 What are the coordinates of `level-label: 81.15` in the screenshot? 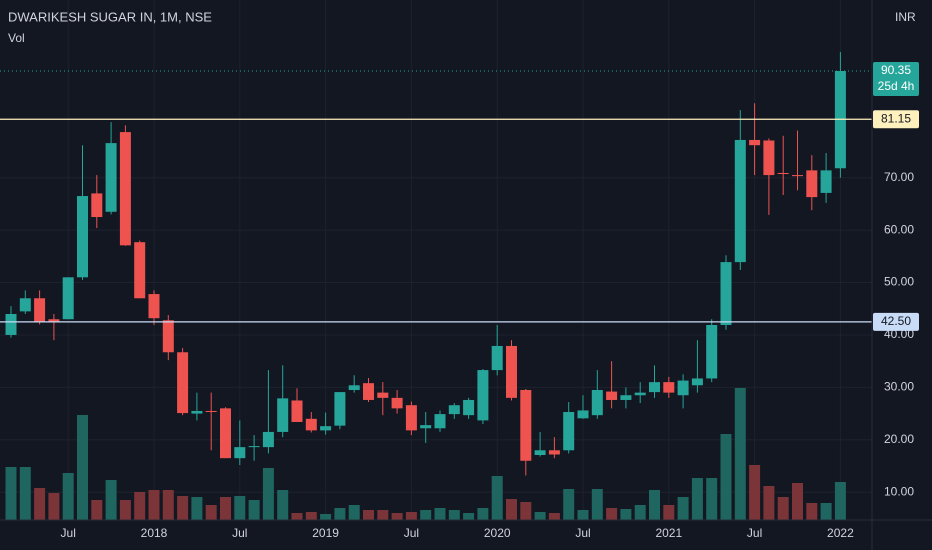 It's located at (896, 118).